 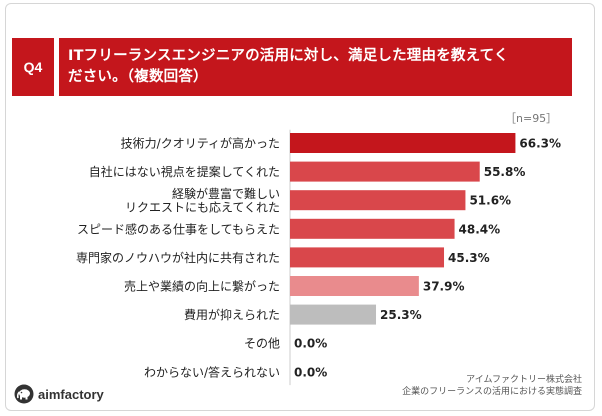 I want to click on question-number-badge: Q4, so click(x=33, y=67).